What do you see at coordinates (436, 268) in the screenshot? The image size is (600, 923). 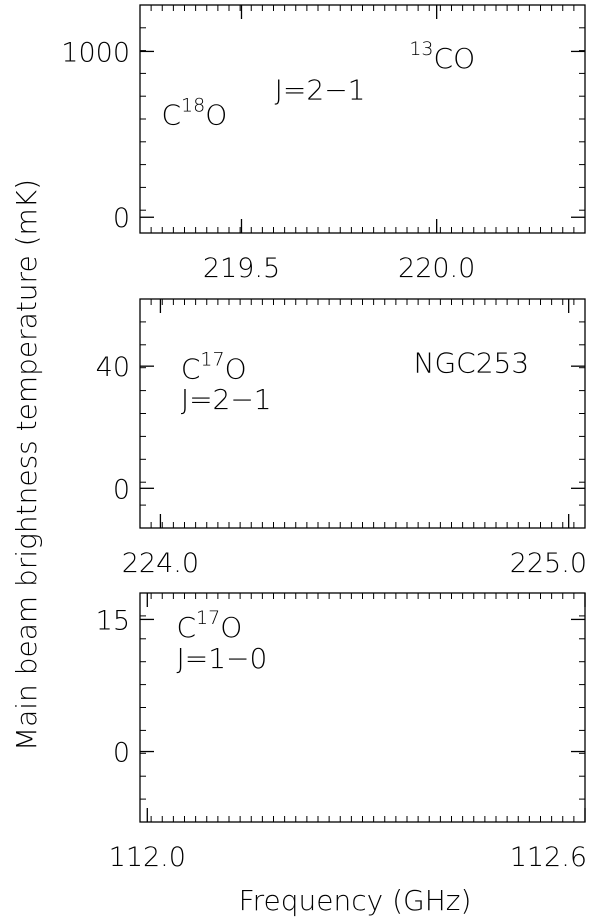 I see `x-tick-label: 220.0` at bounding box center [436, 268].